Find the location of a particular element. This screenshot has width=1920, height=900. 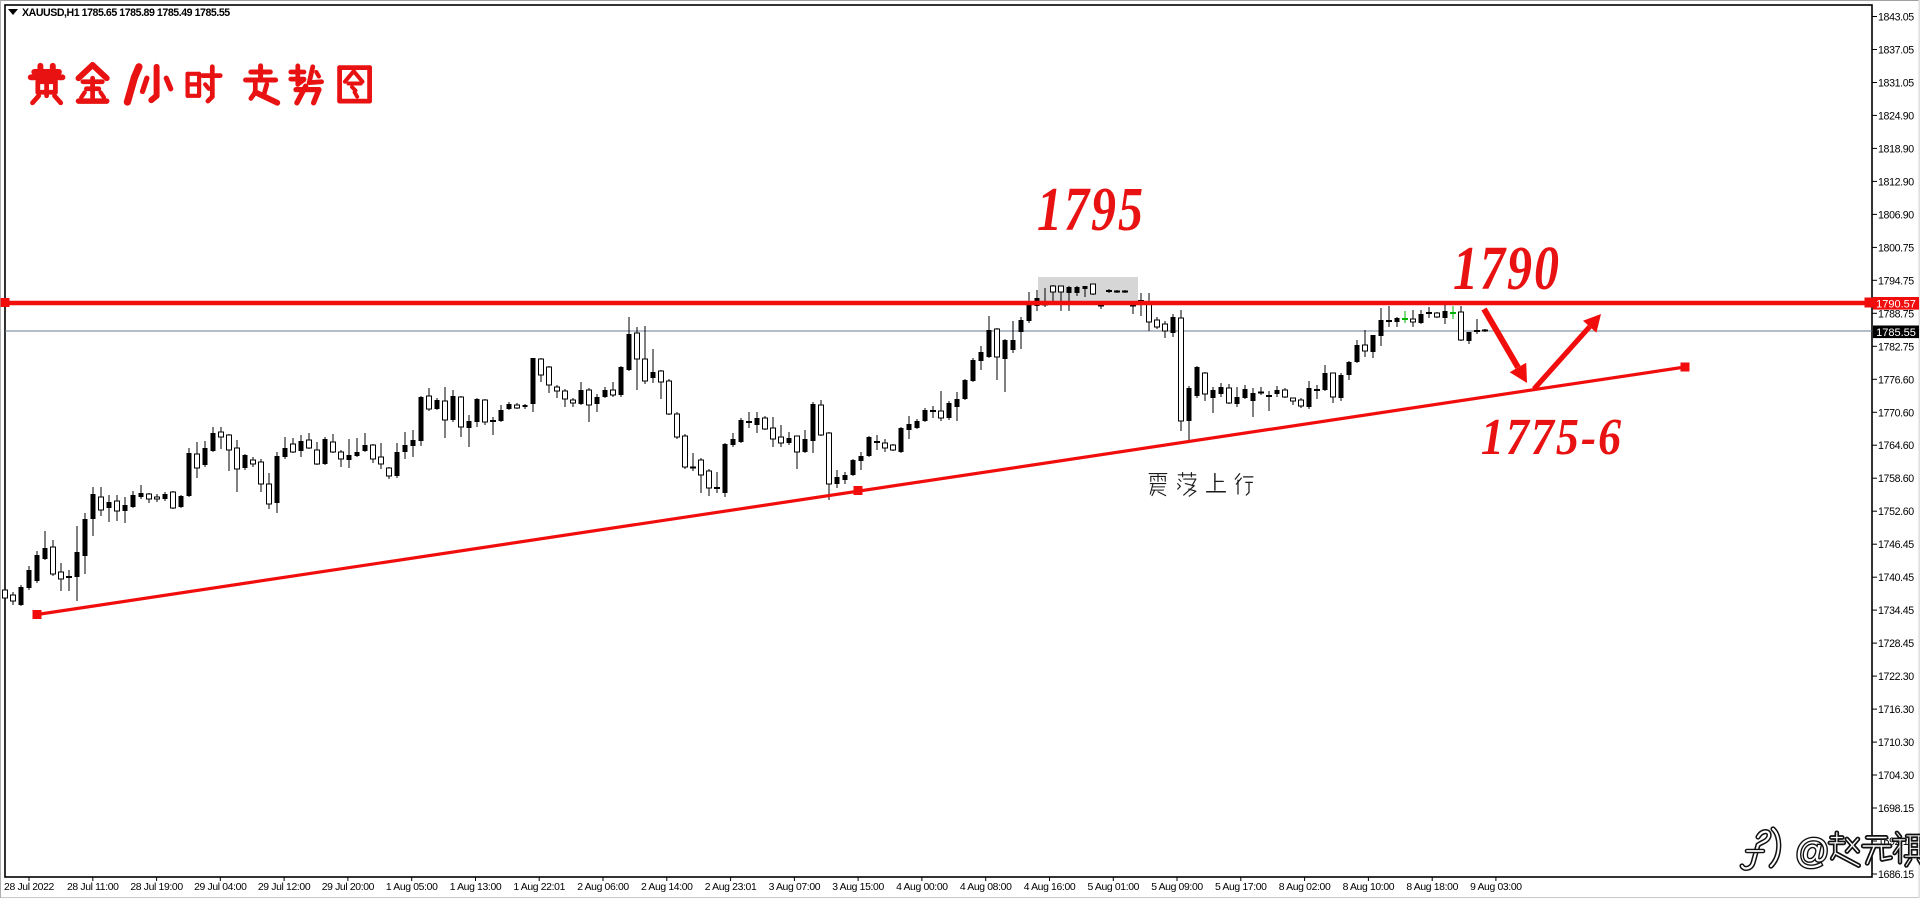

svg-text: 5 Aug 17:00 is located at coordinates (1241, 887).